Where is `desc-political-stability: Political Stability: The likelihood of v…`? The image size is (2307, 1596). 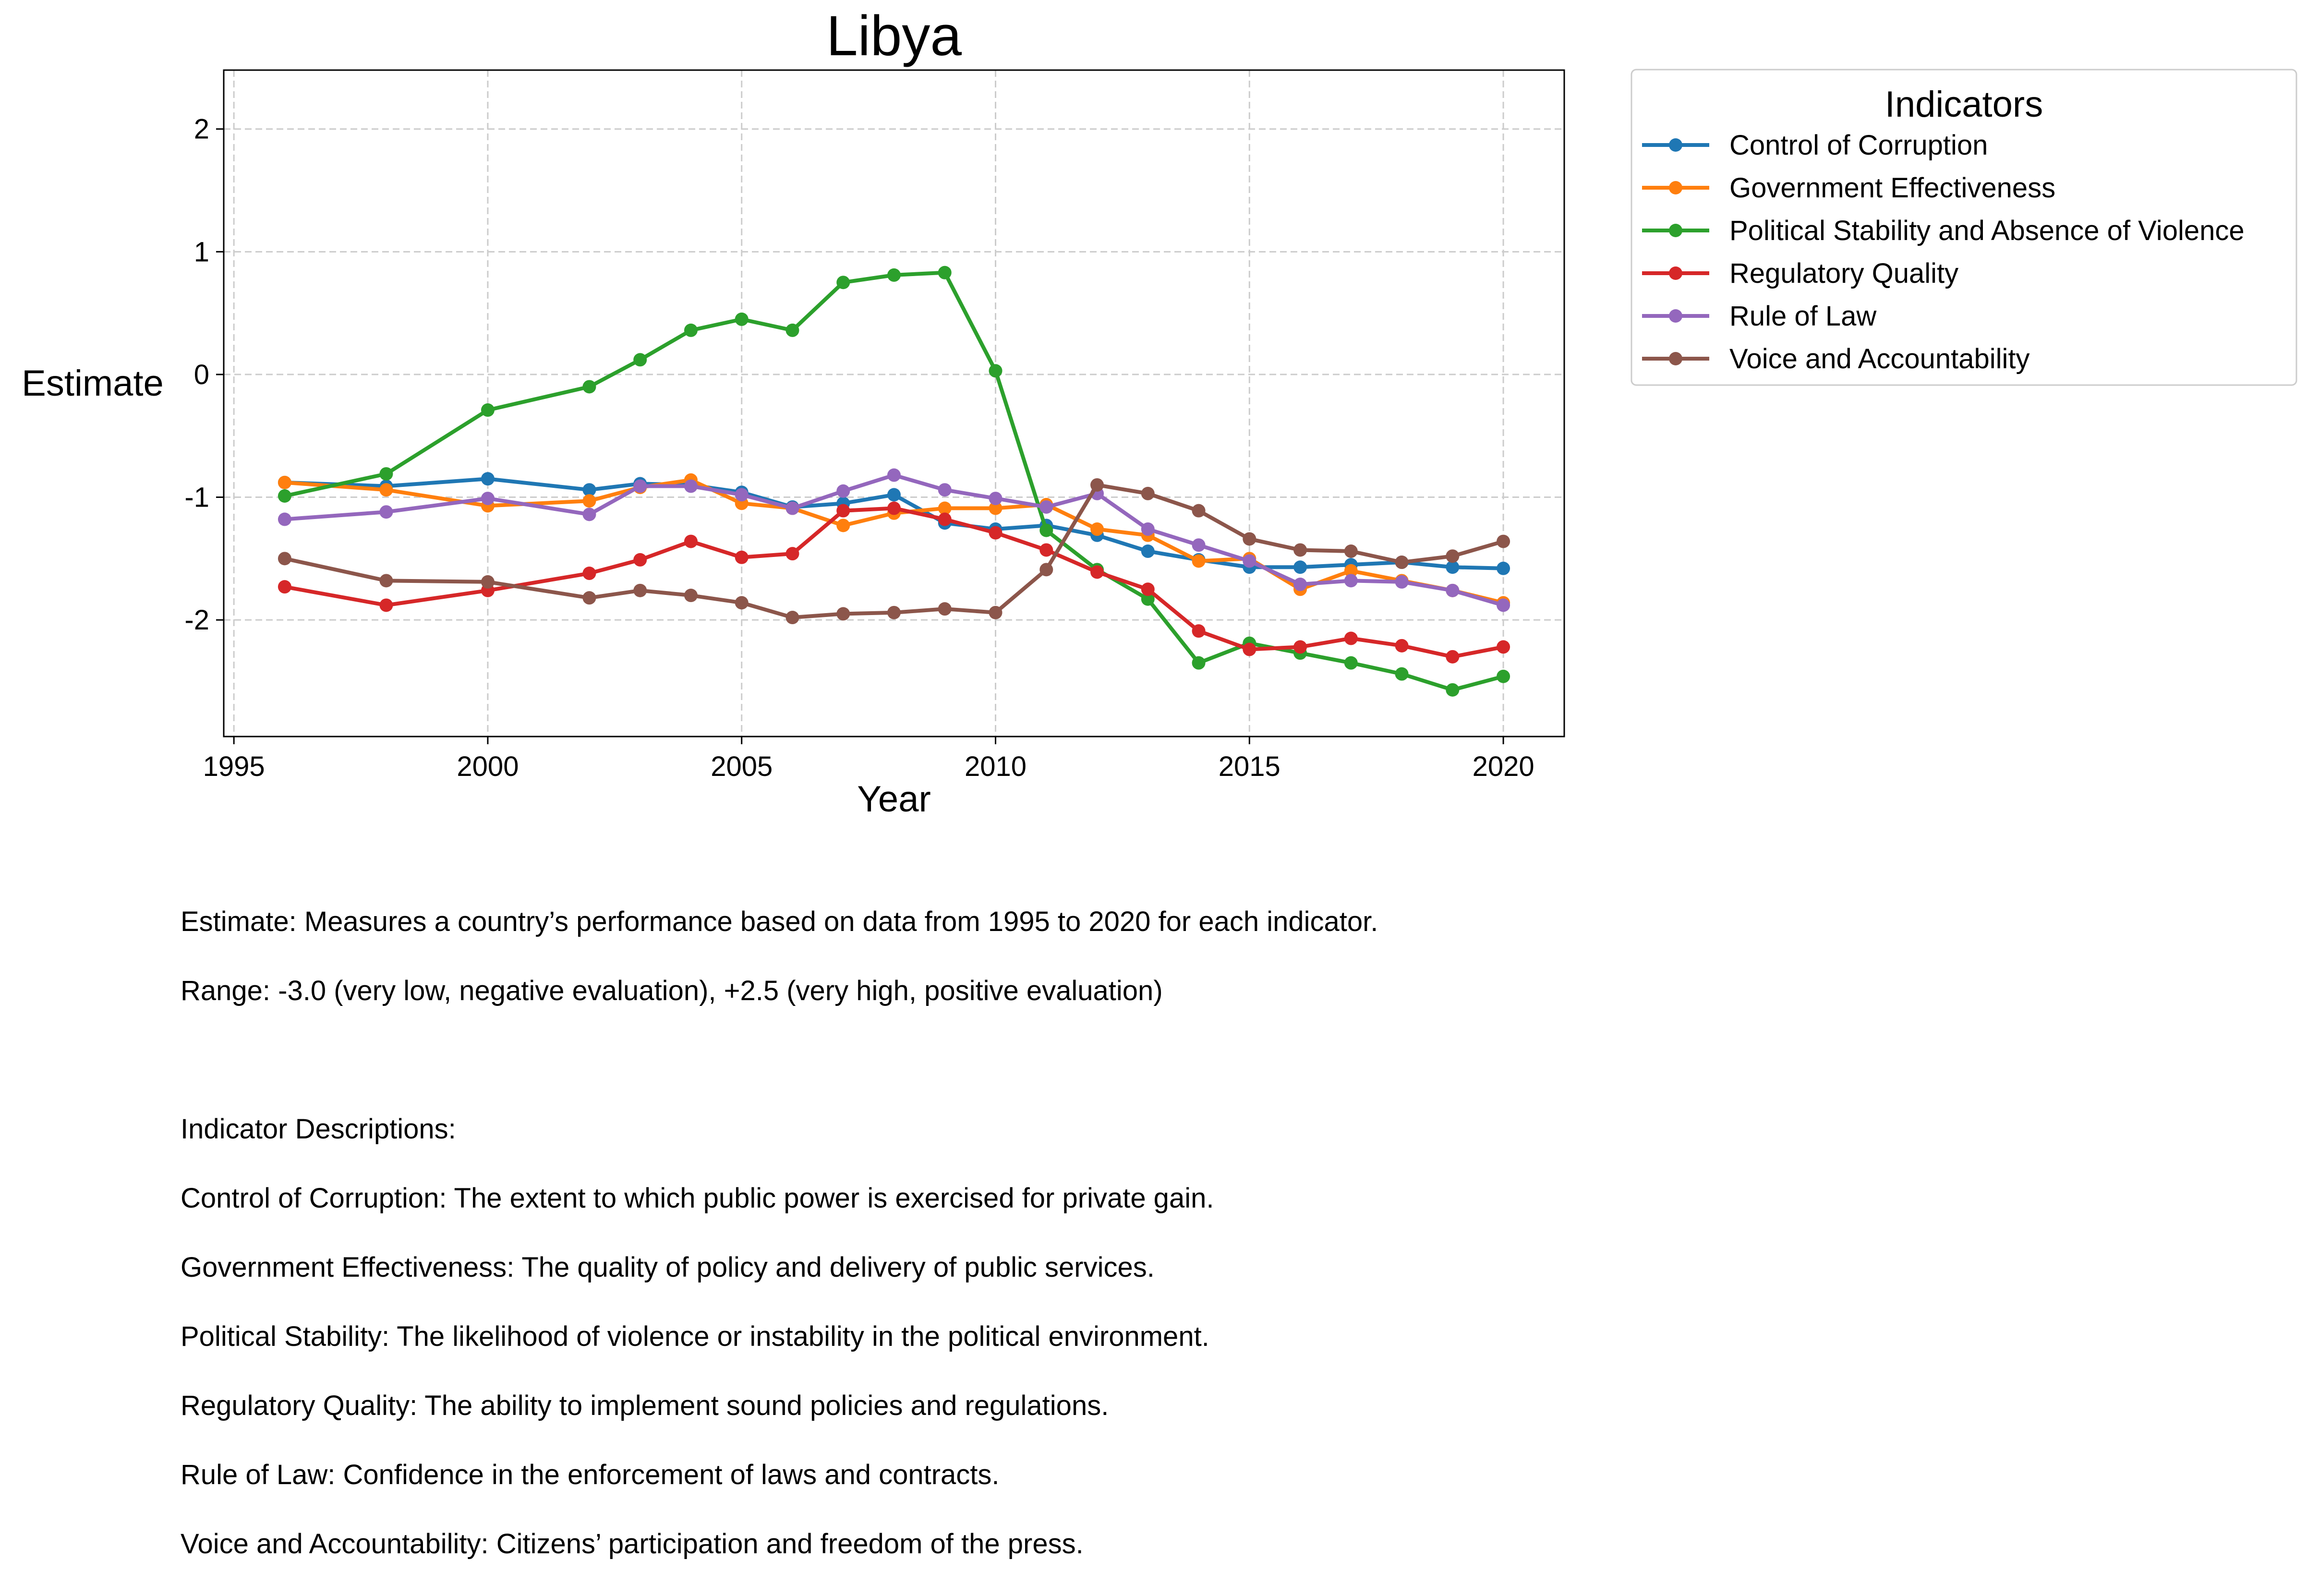
desc-political-stability: Political Stability: The likelihood of v… is located at coordinates (695, 1336).